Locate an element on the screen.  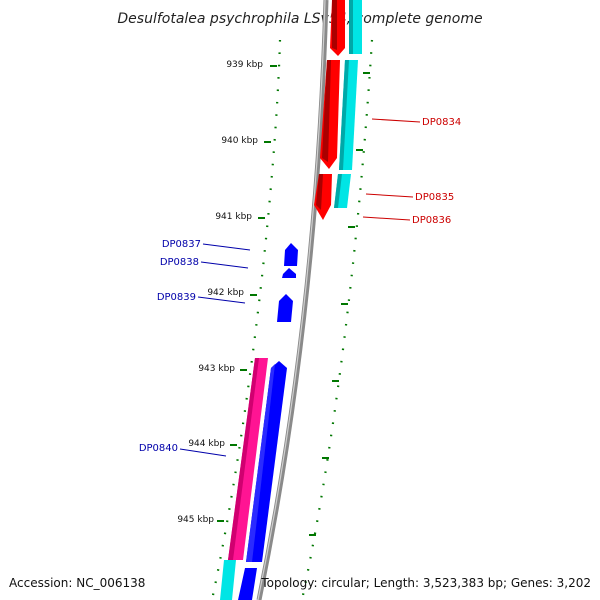
kbp-label: 943 kbp is located at coordinates (216, 369).